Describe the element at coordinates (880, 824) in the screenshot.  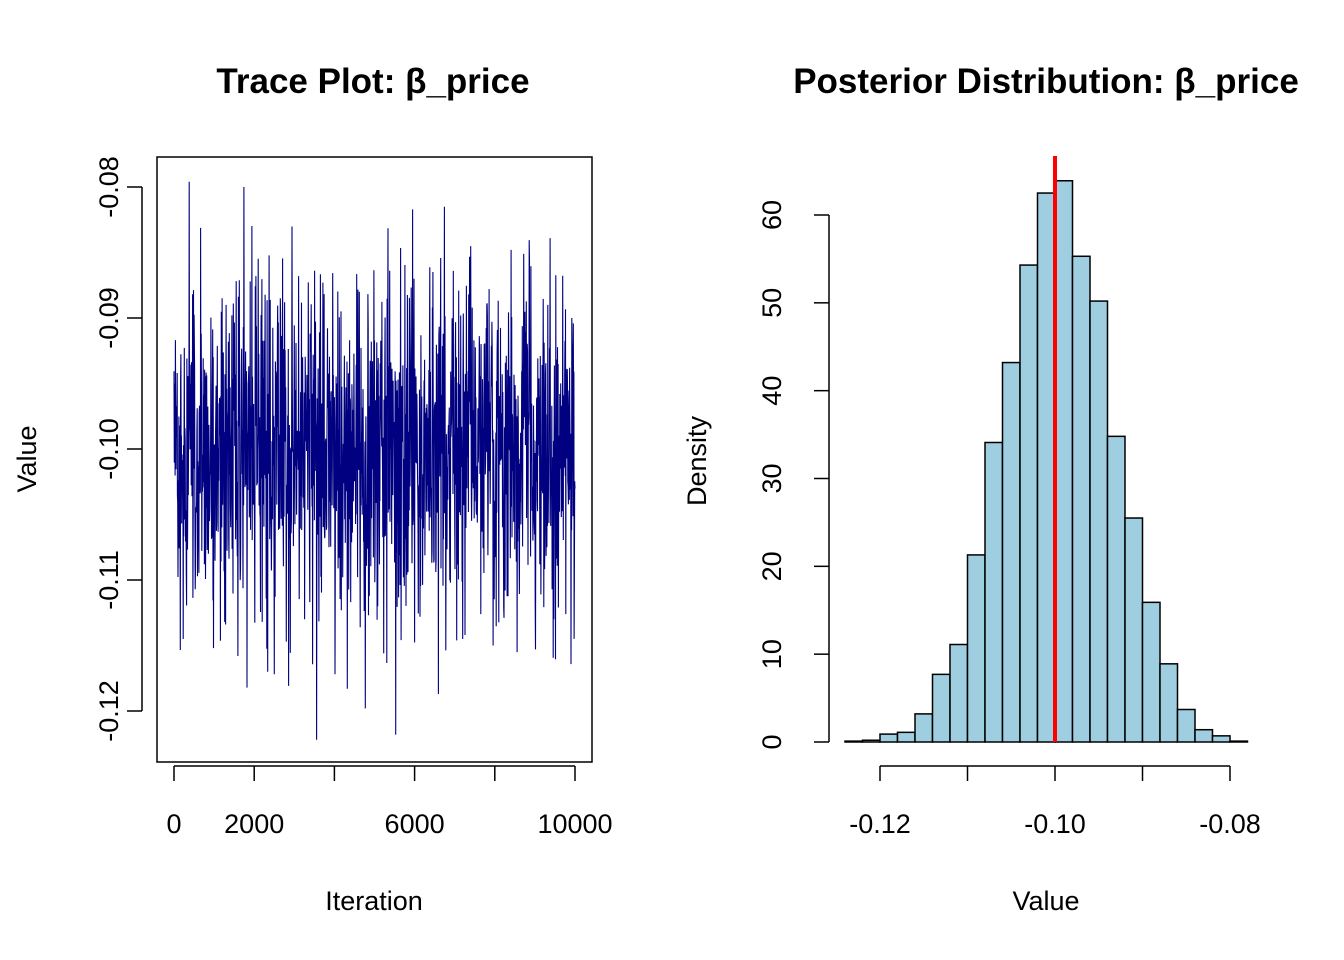
I see `histogram-x-tick-label: -0.12` at that location.